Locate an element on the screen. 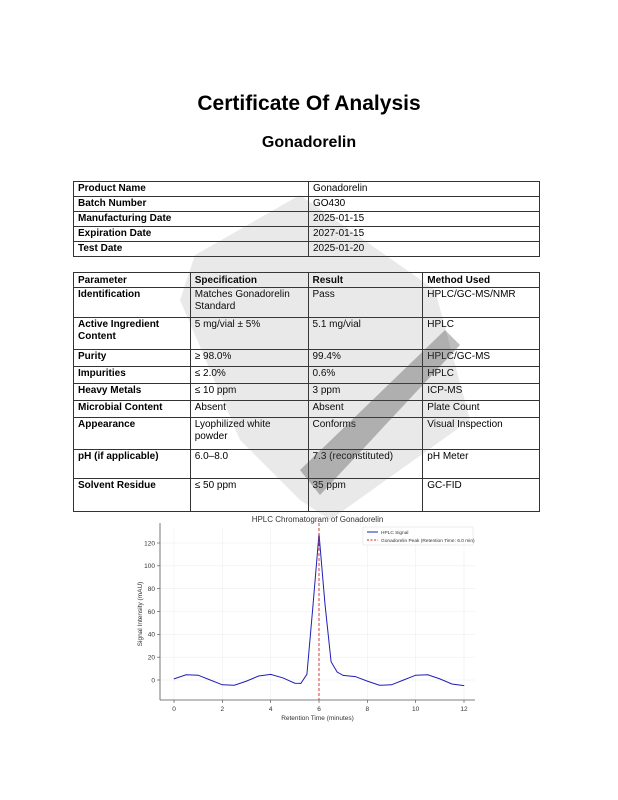 The height and width of the screenshot is (800, 618). product-heading: Gonadorelin is located at coordinates (309, 142).